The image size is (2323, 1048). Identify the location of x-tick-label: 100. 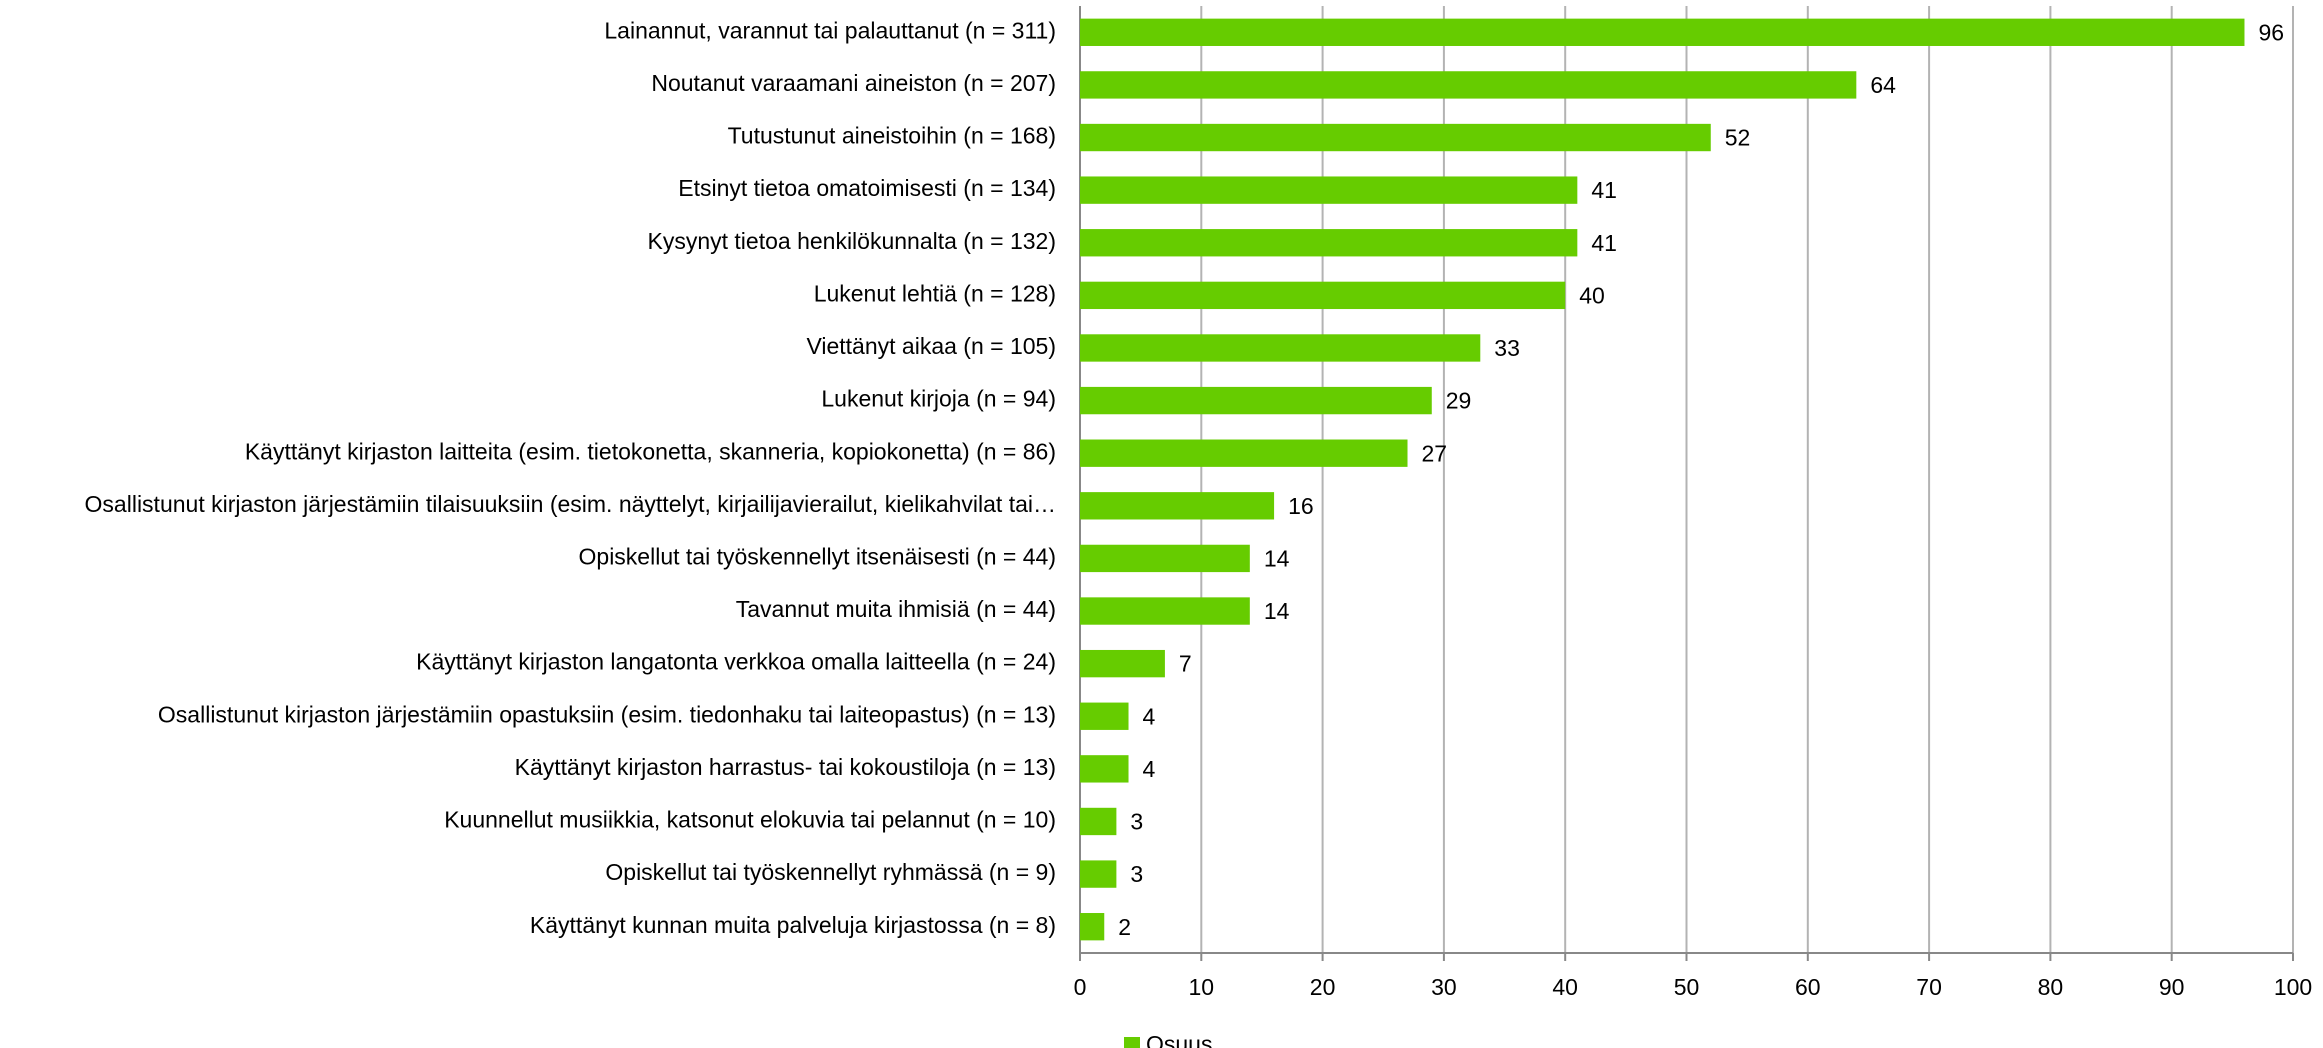
(2293, 987).